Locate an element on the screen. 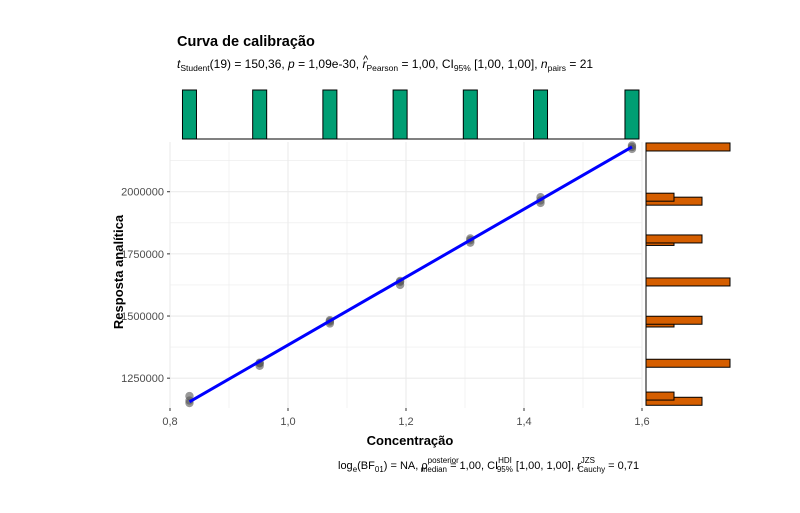 The image size is (800, 513). x-axis-ticks: 0,8 1,0 1,2 1,4 1,6 is located at coordinates (406, 418).